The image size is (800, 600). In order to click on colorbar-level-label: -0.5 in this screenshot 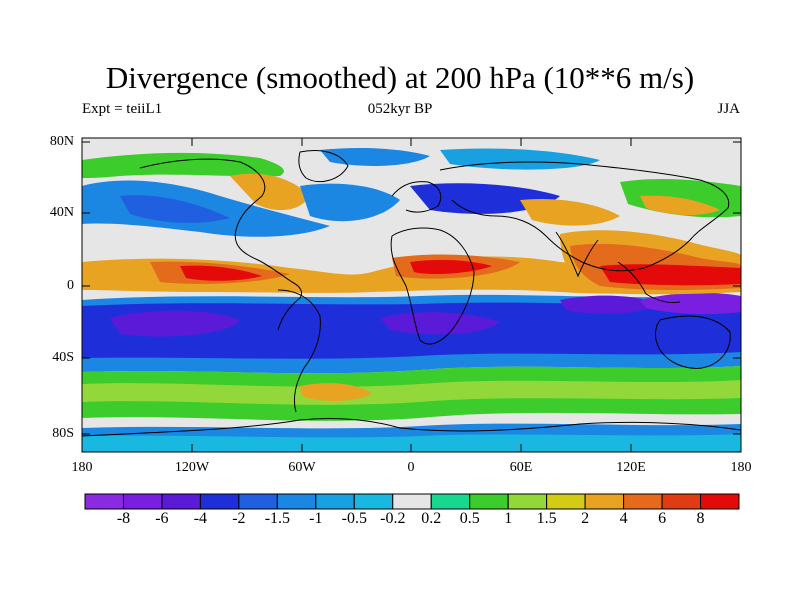, I will do `click(354, 518)`.